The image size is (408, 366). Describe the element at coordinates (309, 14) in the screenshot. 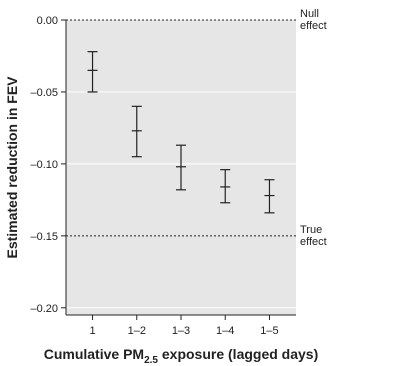

I see `reference-line-label-line: Null` at that location.